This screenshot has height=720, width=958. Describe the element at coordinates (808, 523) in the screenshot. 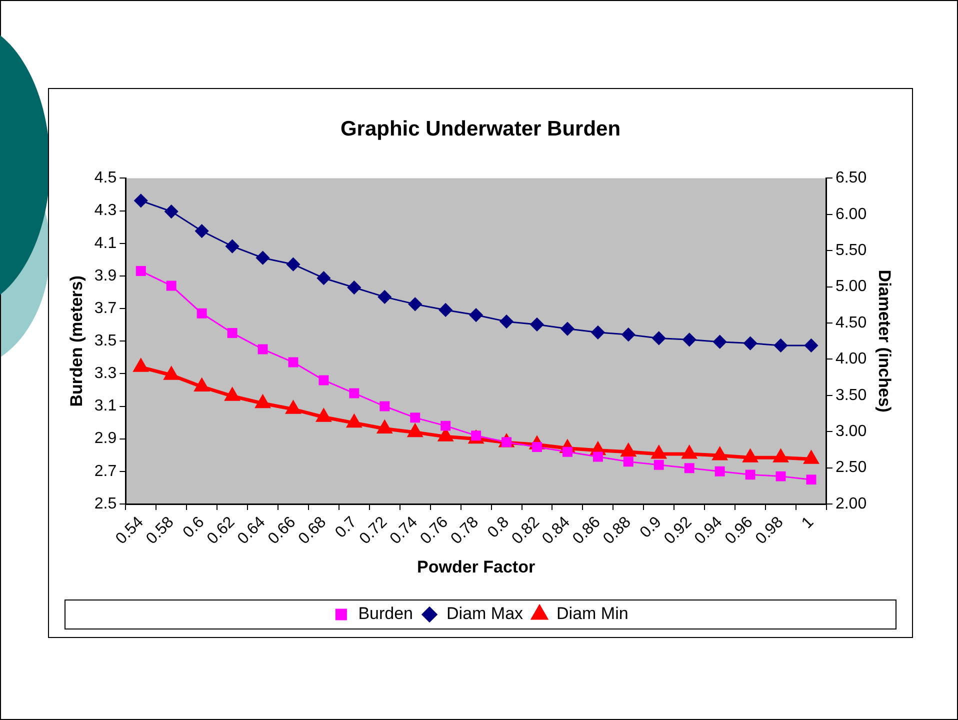

I see `x-tick-label: 1` at that location.